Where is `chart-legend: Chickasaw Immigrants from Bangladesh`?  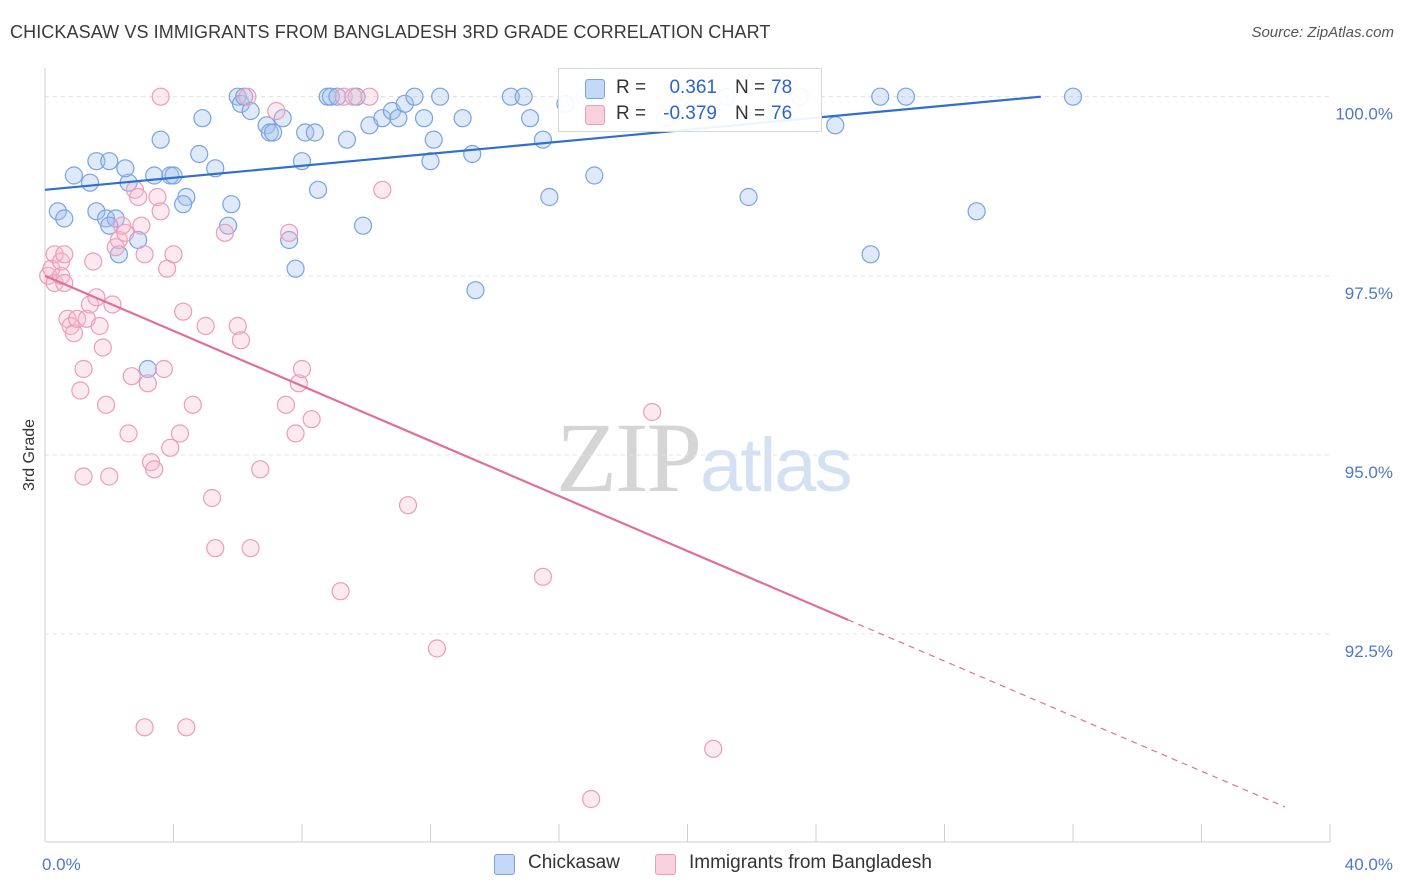 chart-legend: Chickasaw Immigrants from Bangladesh is located at coordinates (703, 865).